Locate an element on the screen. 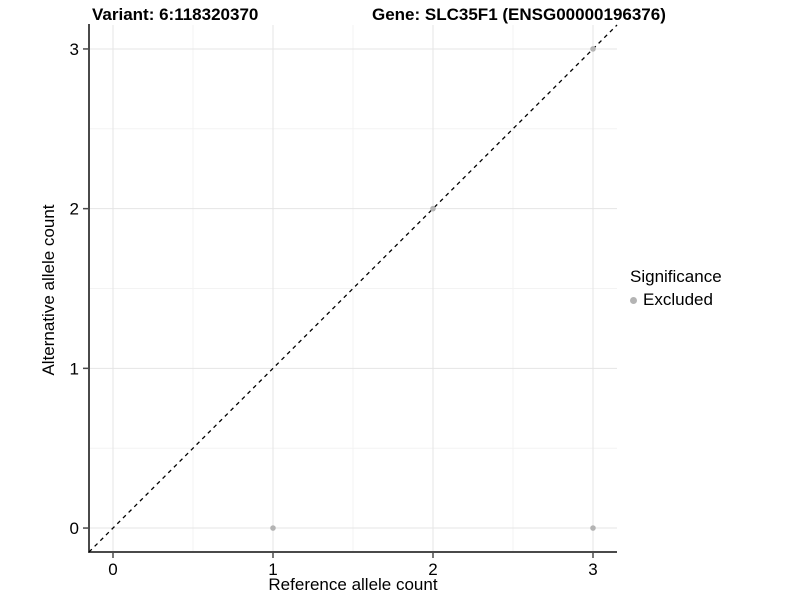 This screenshot has width=800, height=600. y-tick-label: 3 is located at coordinates (74, 49).